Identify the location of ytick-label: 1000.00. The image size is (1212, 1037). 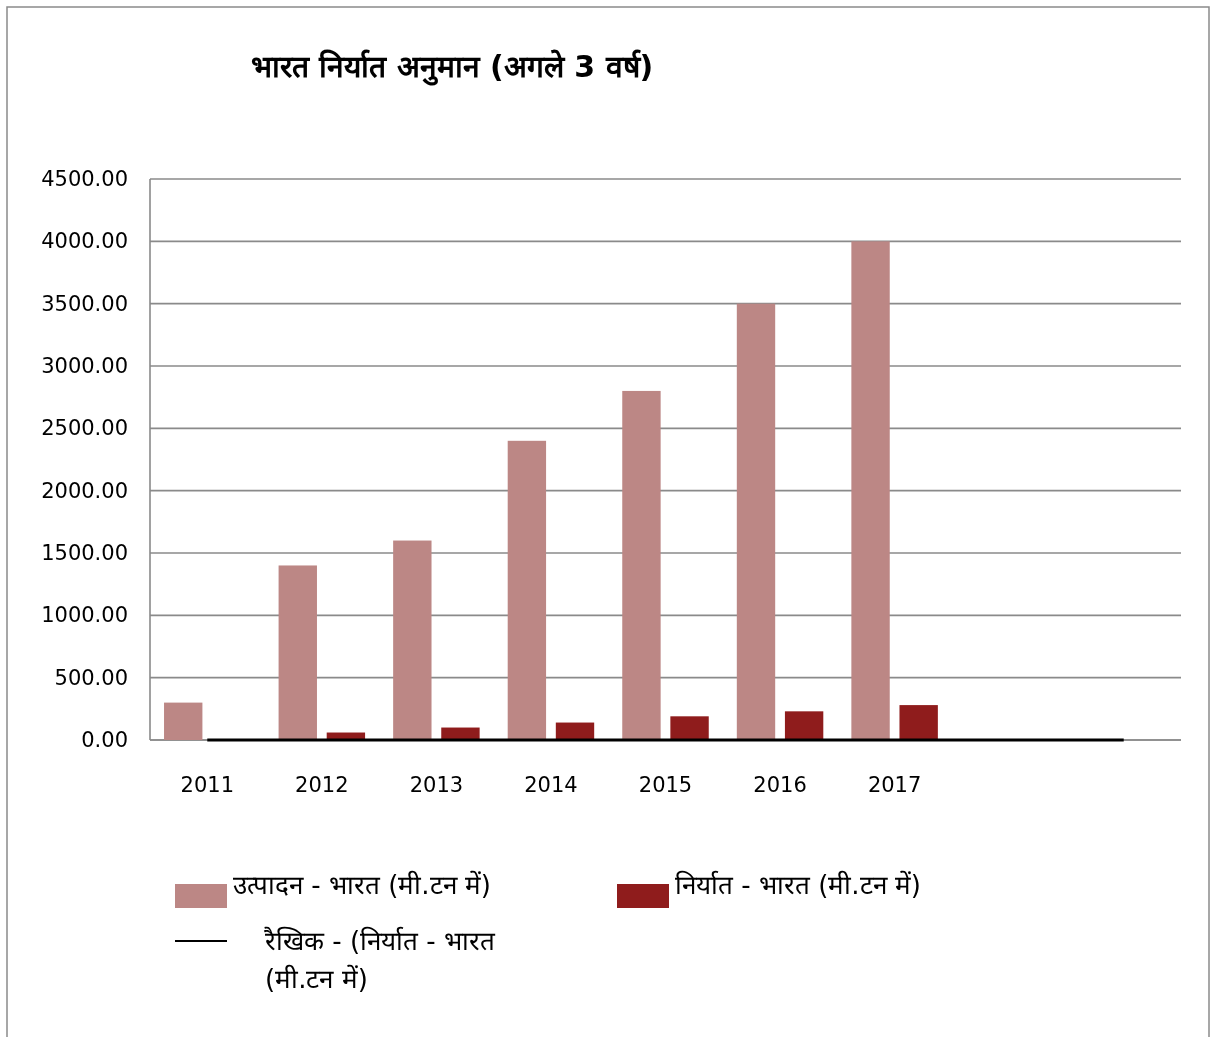
(84, 615).